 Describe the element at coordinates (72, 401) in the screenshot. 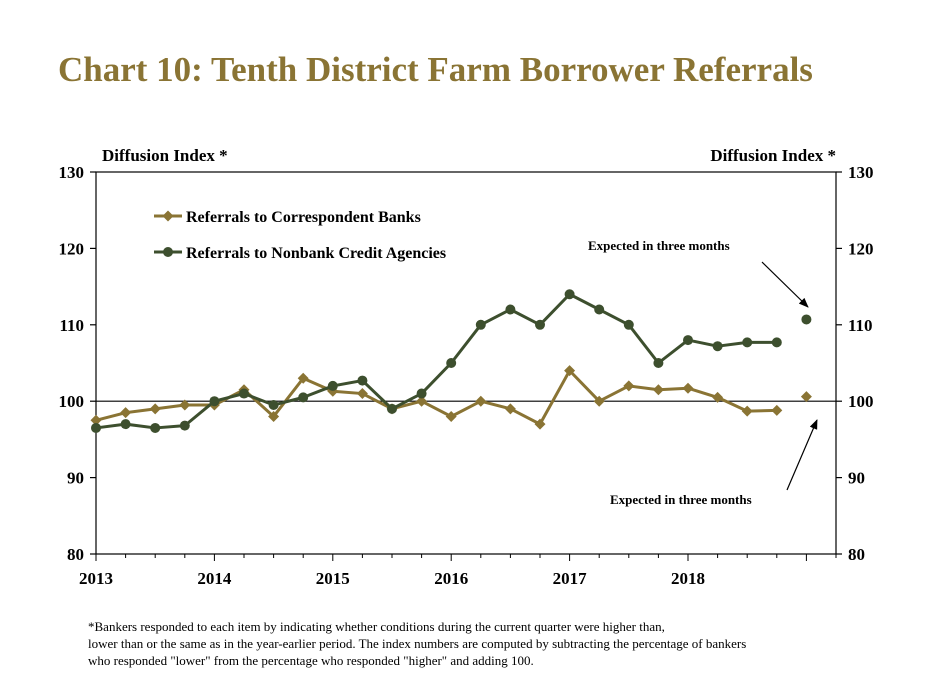

I see `y-tick-label-left: 100` at that location.